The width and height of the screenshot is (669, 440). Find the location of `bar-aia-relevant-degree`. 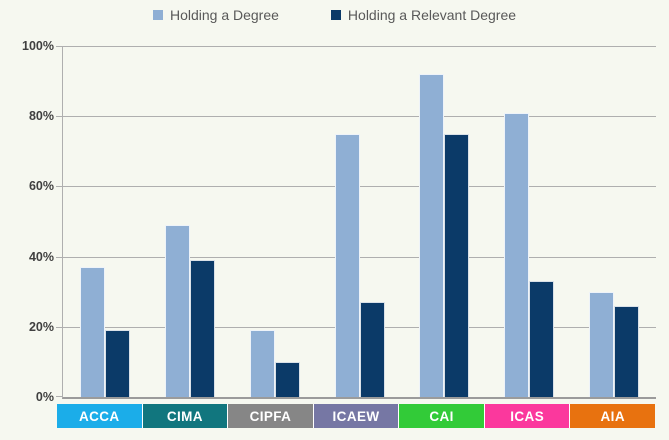

bar-aia-relevant-degree is located at coordinates (626, 351).